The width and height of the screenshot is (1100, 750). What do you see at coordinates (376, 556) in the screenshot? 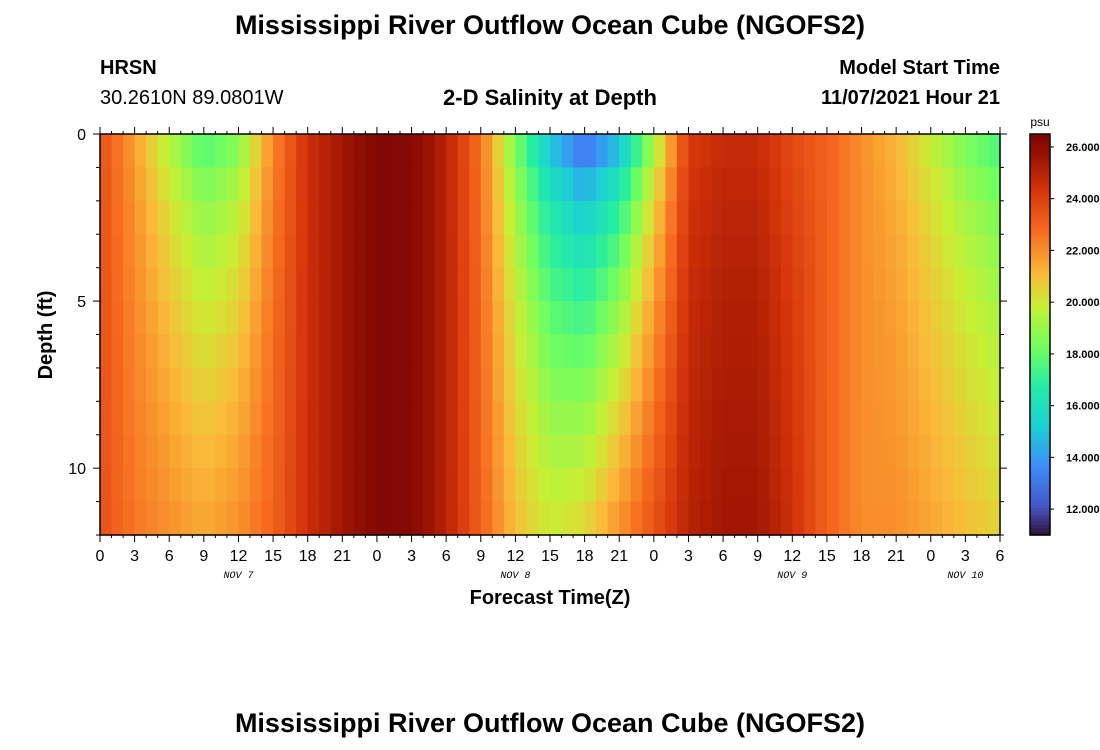
I see `x-tick-label: 0` at bounding box center [376, 556].